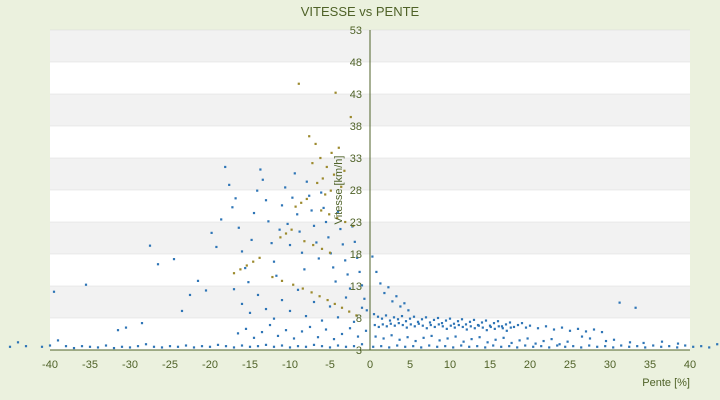 The image size is (720, 400). Describe the element at coordinates (356, 127) in the screenshot. I see `y-tick-label: 38` at that location.